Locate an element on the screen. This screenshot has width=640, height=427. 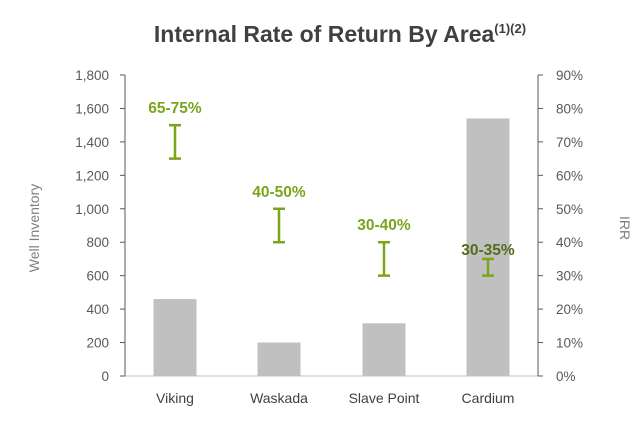
right-tick-label: 90% is located at coordinates (569, 75).